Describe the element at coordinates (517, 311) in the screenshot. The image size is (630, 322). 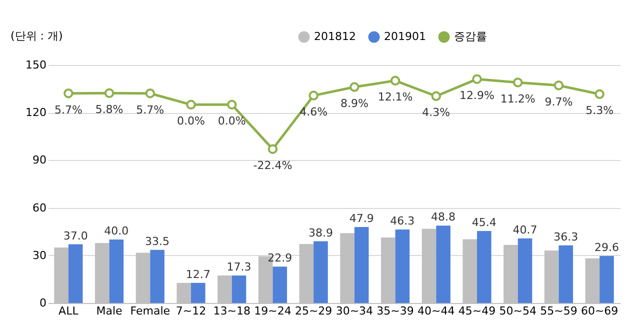
I see `x-tick-label: 50~54` at that location.